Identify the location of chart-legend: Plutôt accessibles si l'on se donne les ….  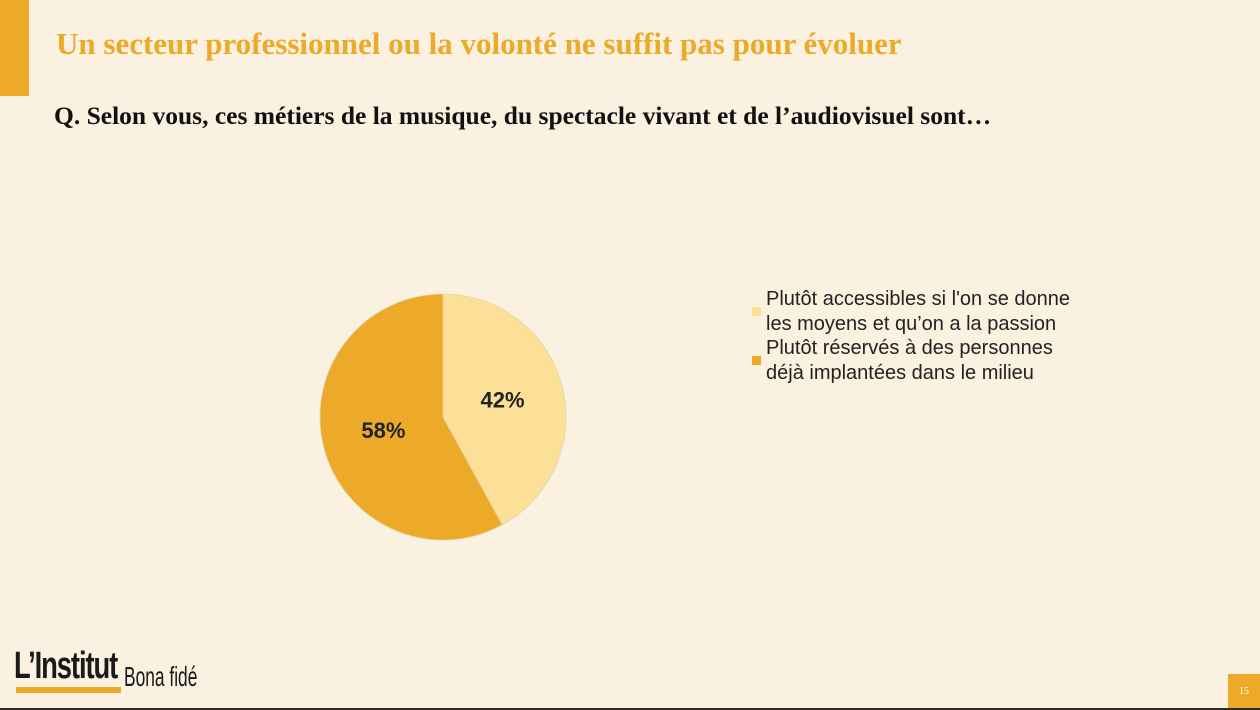
(915, 336).